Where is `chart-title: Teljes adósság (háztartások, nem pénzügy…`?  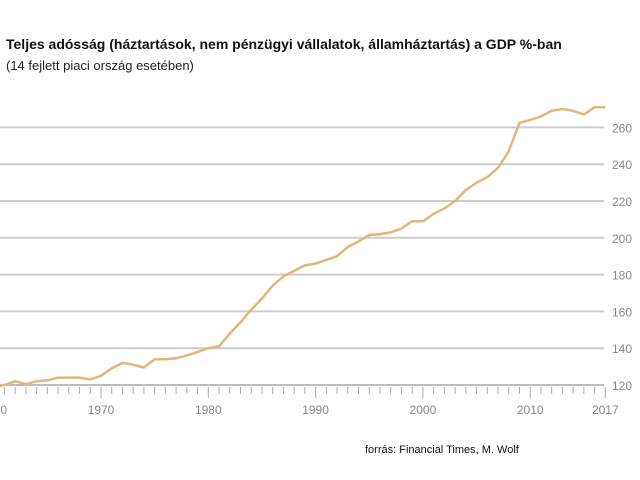
chart-title: Teljes adósság (háztartások, nem pénzügy… is located at coordinates (284, 44).